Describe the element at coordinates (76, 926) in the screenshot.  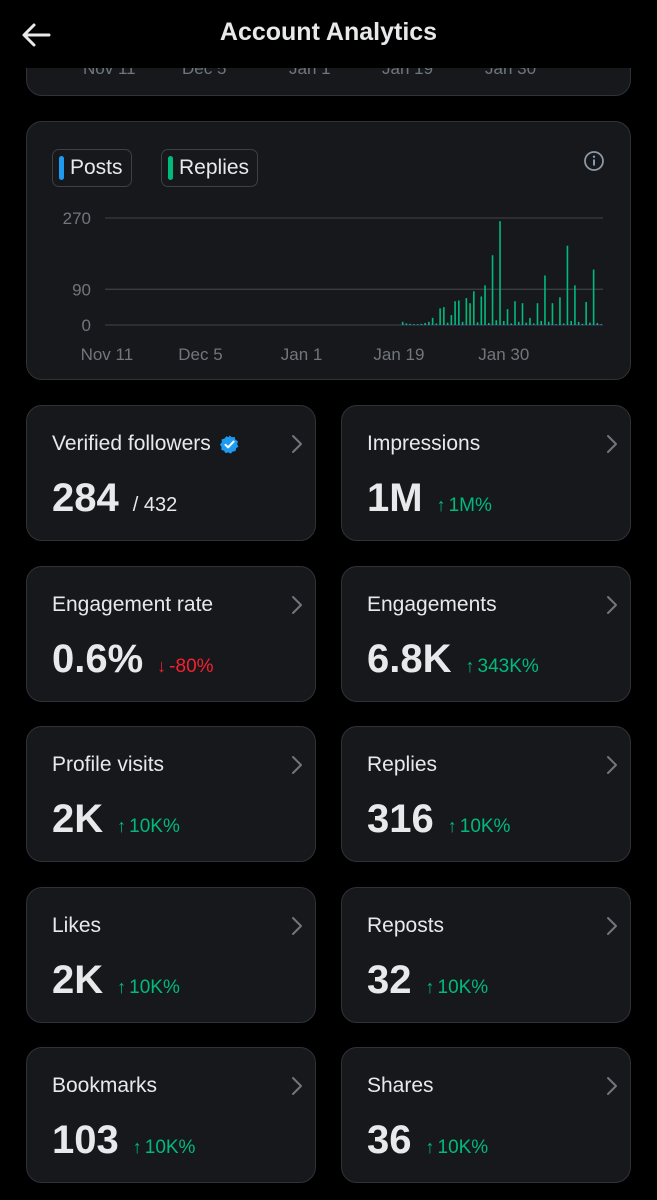
I see `stat-label-row: Likes` at that location.